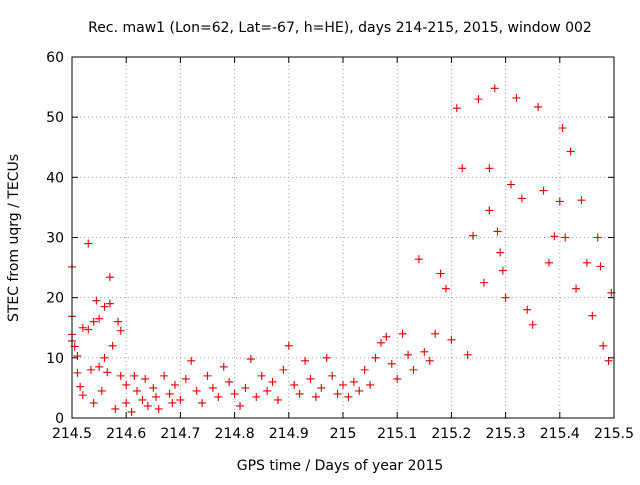  I want to click on x-tick-label: 214.6, so click(126, 434).